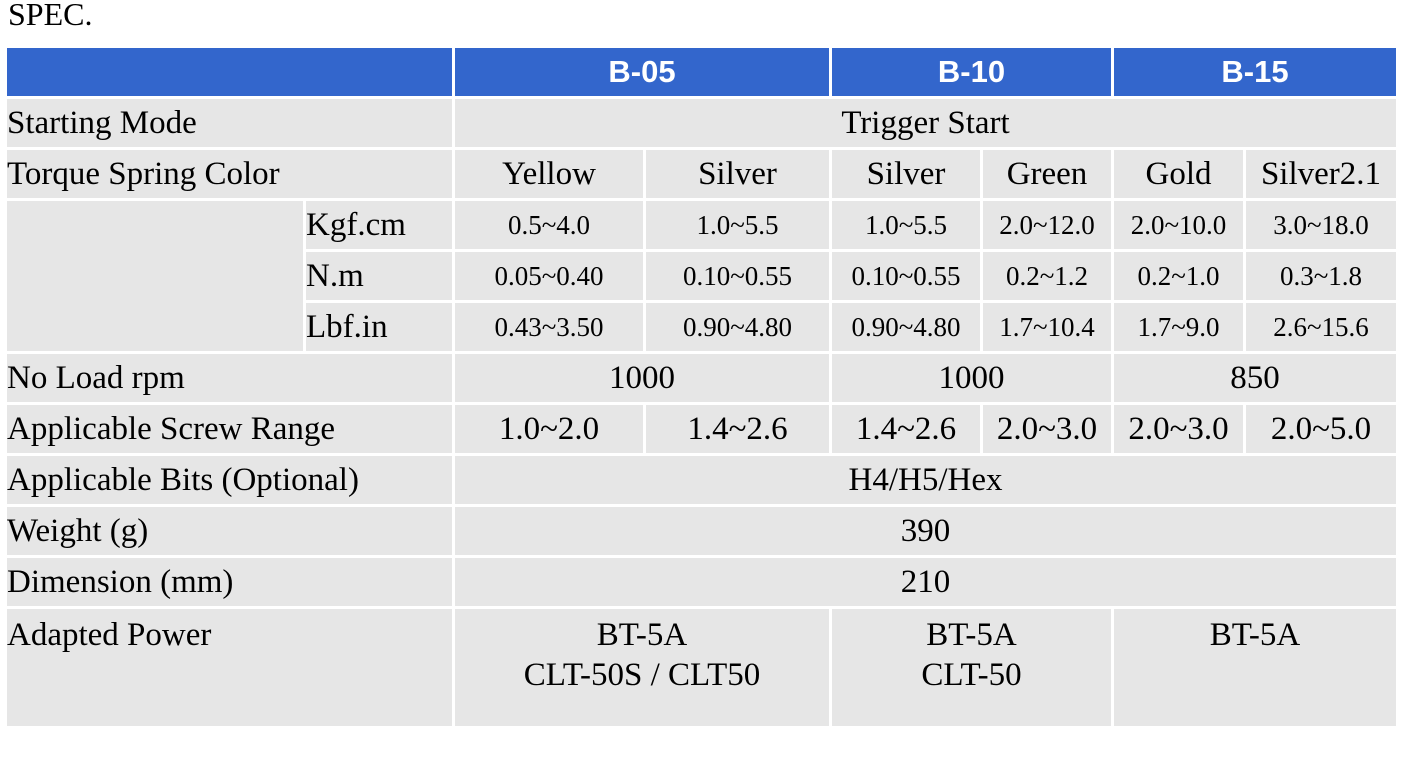  I want to click on weight-value: 390, so click(925, 531).